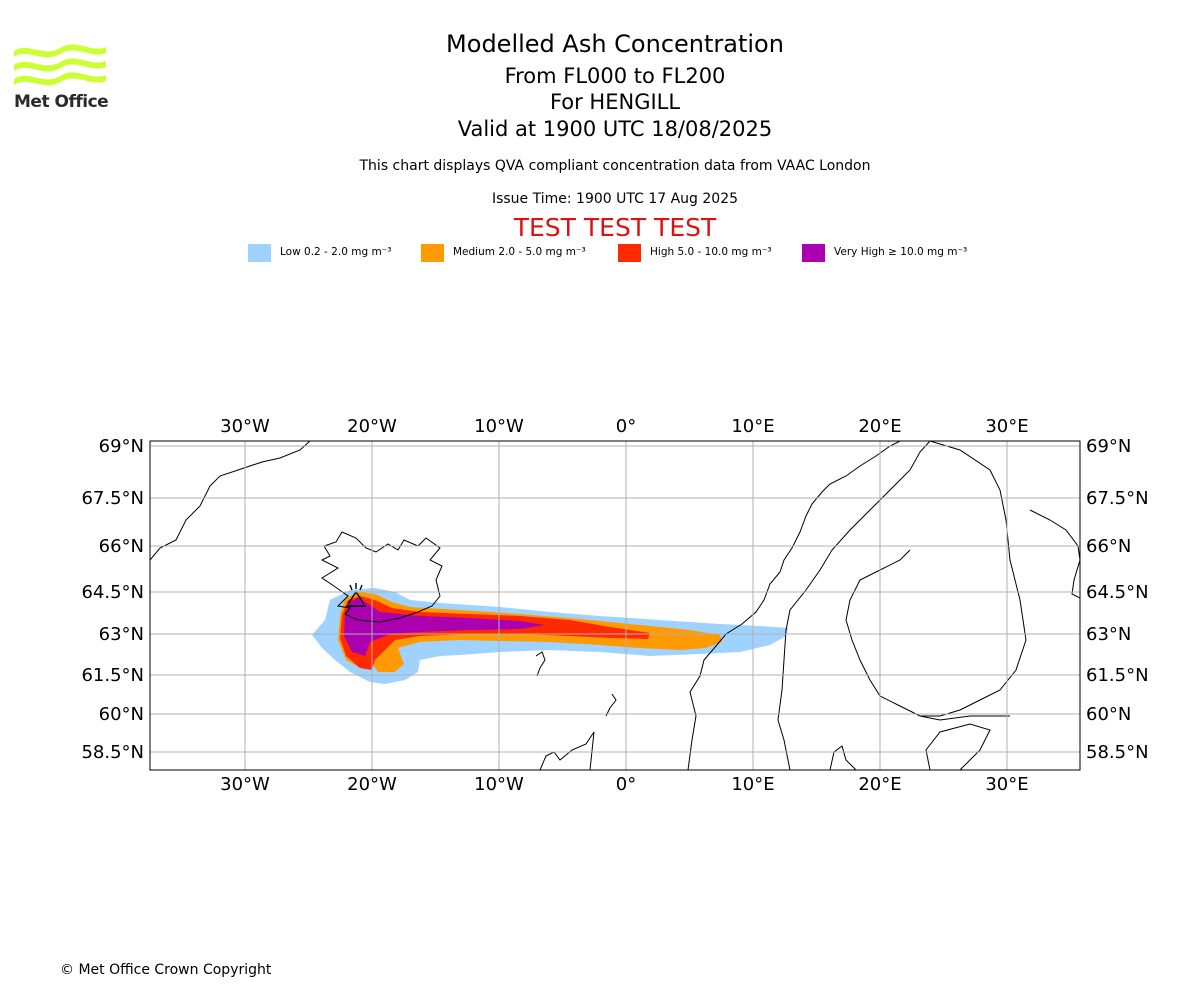  Describe the element at coordinates (112, 675) in the screenshot. I see `lat-tick-left: 61.5°N` at that location.